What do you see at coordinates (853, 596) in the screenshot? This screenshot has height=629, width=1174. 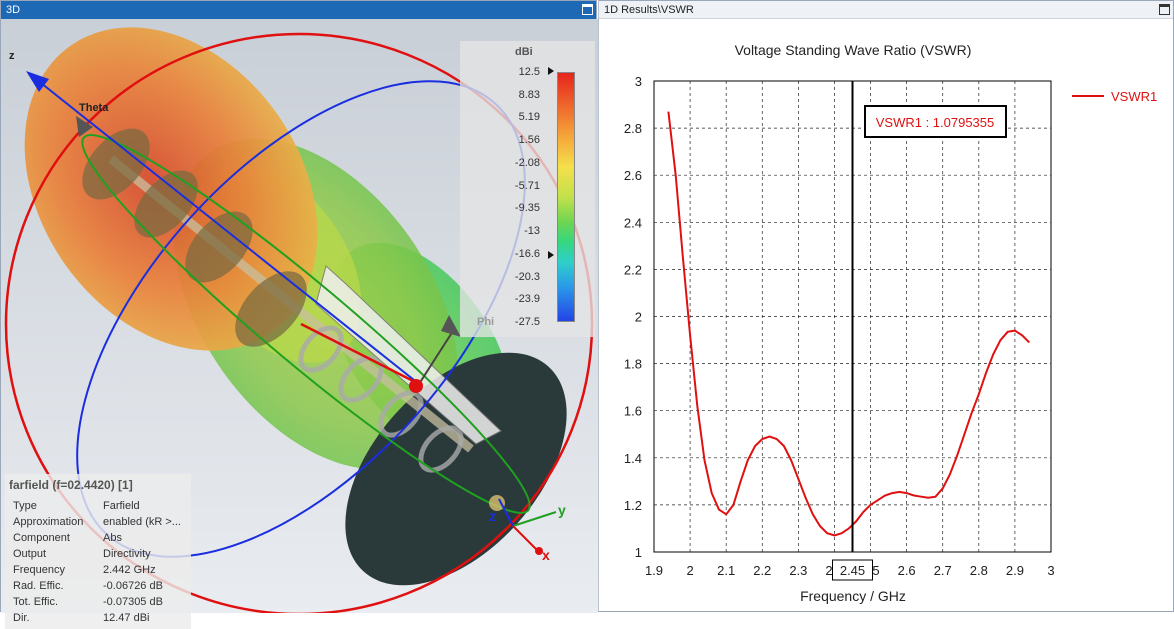 I see `x-axis-label: Frequency / GHz` at bounding box center [853, 596].